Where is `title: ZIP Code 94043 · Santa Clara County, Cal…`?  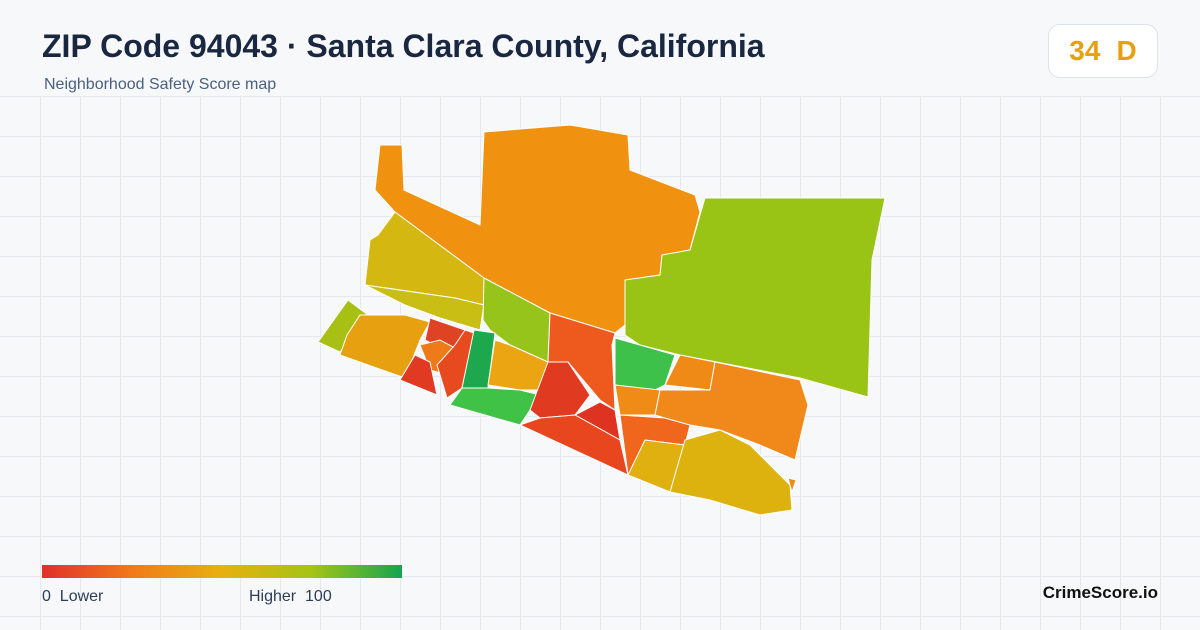 title: ZIP Code 94043 · Santa Clara County, Cal… is located at coordinates (403, 46).